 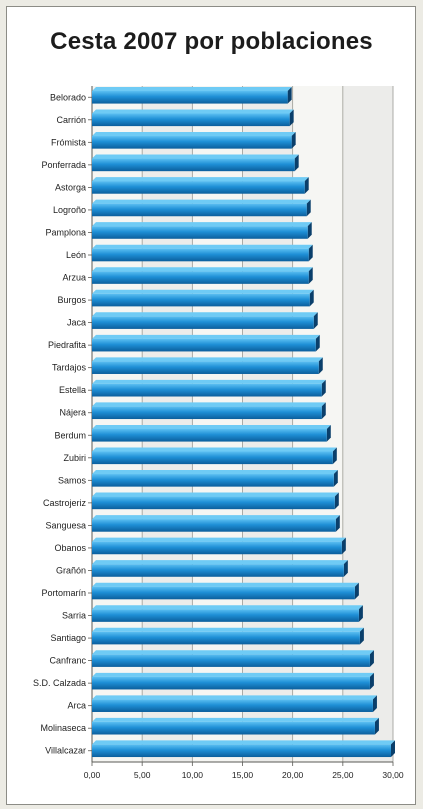 What do you see at coordinates (69, 210) in the screenshot?
I see `category-label: Logroño` at bounding box center [69, 210].